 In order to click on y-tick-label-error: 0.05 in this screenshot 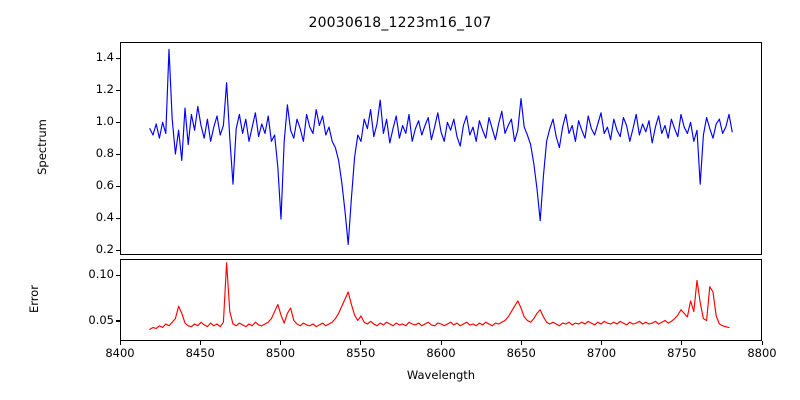, I will do `click(101, 319)`.